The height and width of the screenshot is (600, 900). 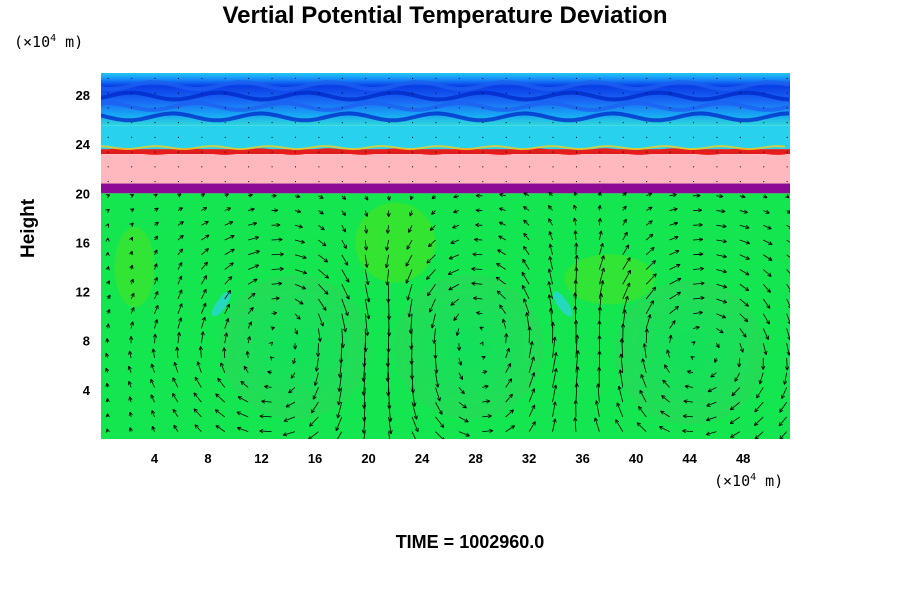 What do you see at coordinates (49, 42) in the screenshot?
I see `y-unit-label: (×104 m)` at bounding box center [49, 42].